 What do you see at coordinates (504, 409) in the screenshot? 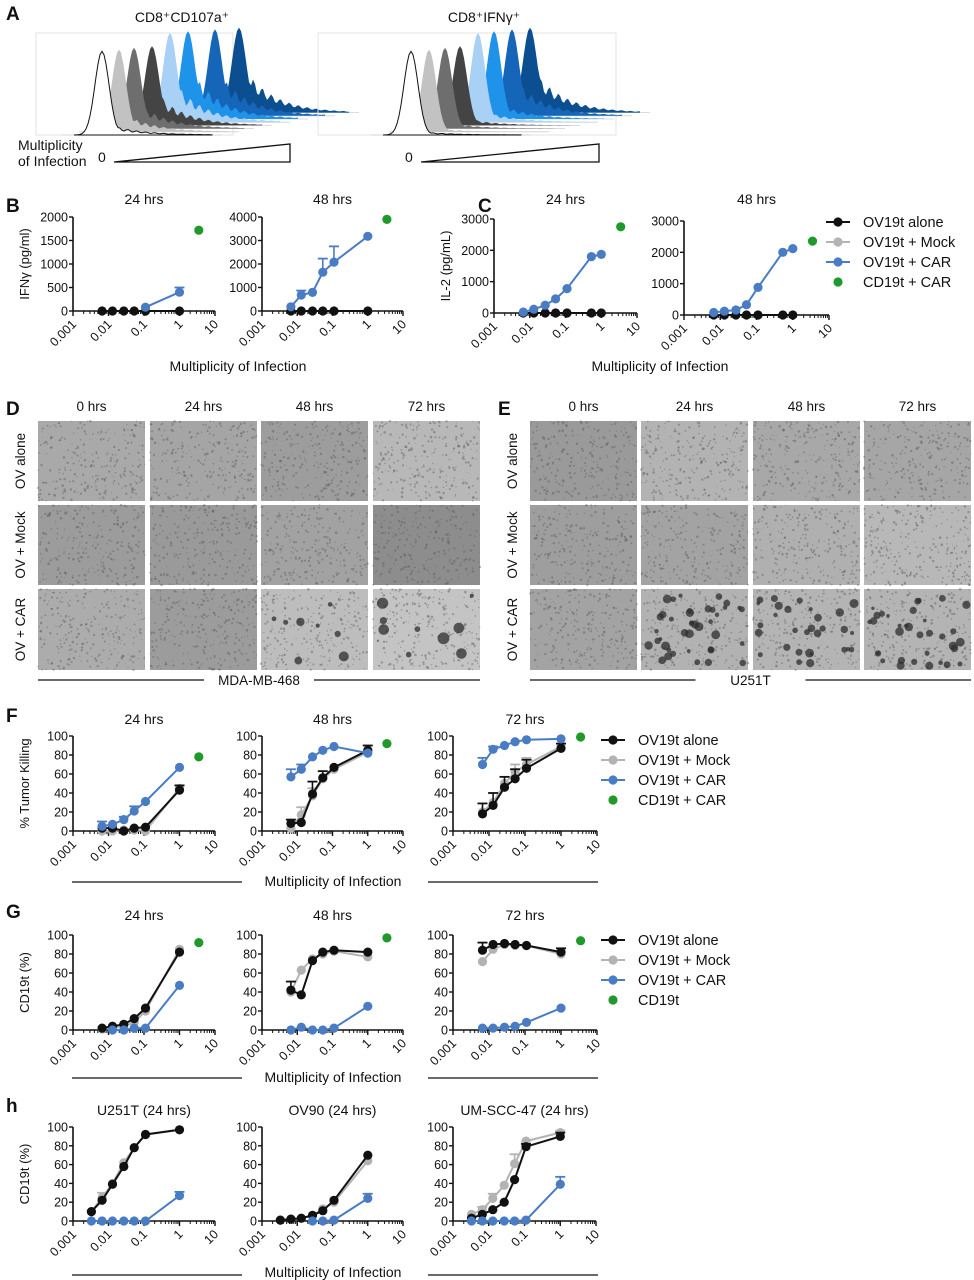
I see `panel-letter-e: E` at bounding box center [504, 409].